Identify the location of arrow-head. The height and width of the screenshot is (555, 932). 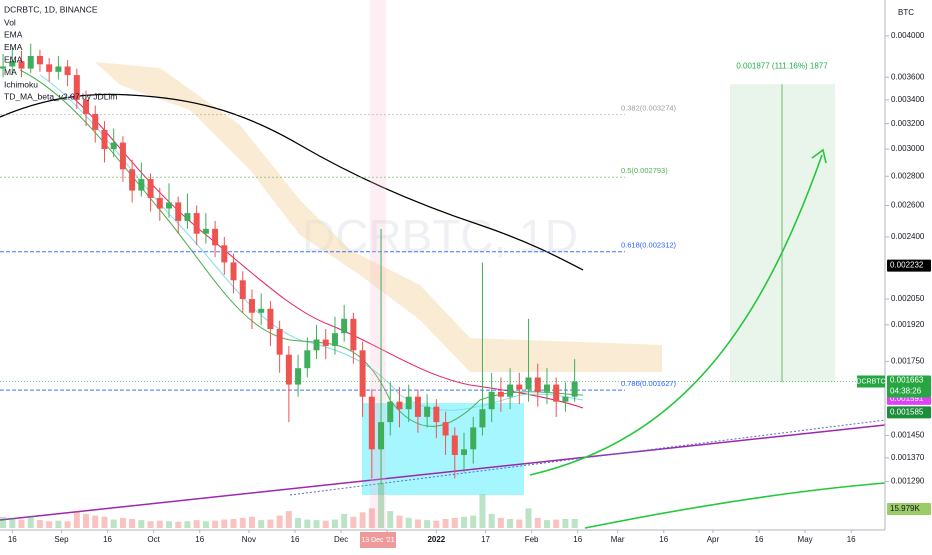
(819, 156).